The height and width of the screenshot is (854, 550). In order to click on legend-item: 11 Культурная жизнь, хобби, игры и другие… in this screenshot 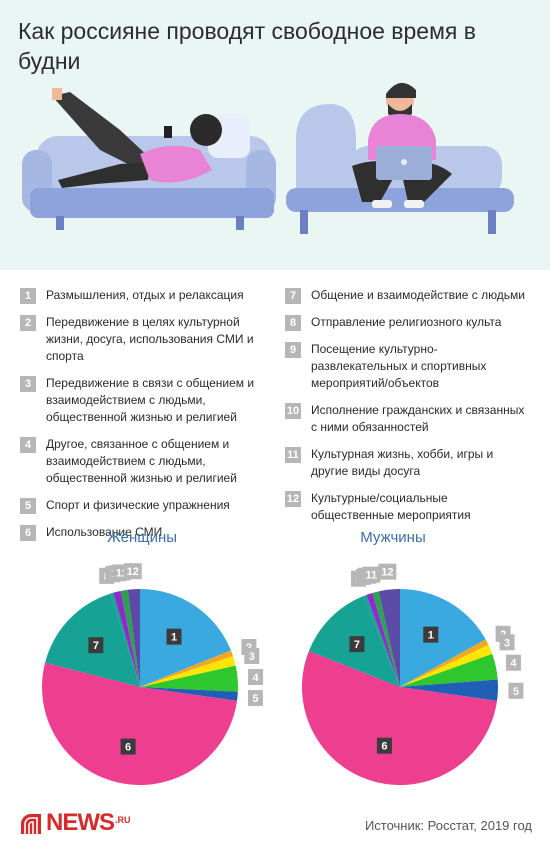, I will do `click(407, 463)`.